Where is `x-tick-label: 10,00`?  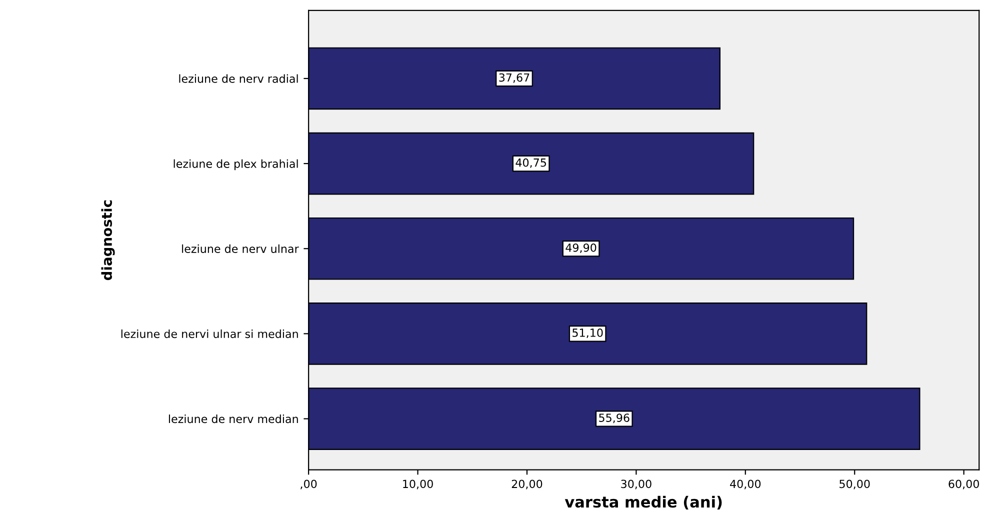
x-tick-label: 10,00 is located at coordinates (418, 485).